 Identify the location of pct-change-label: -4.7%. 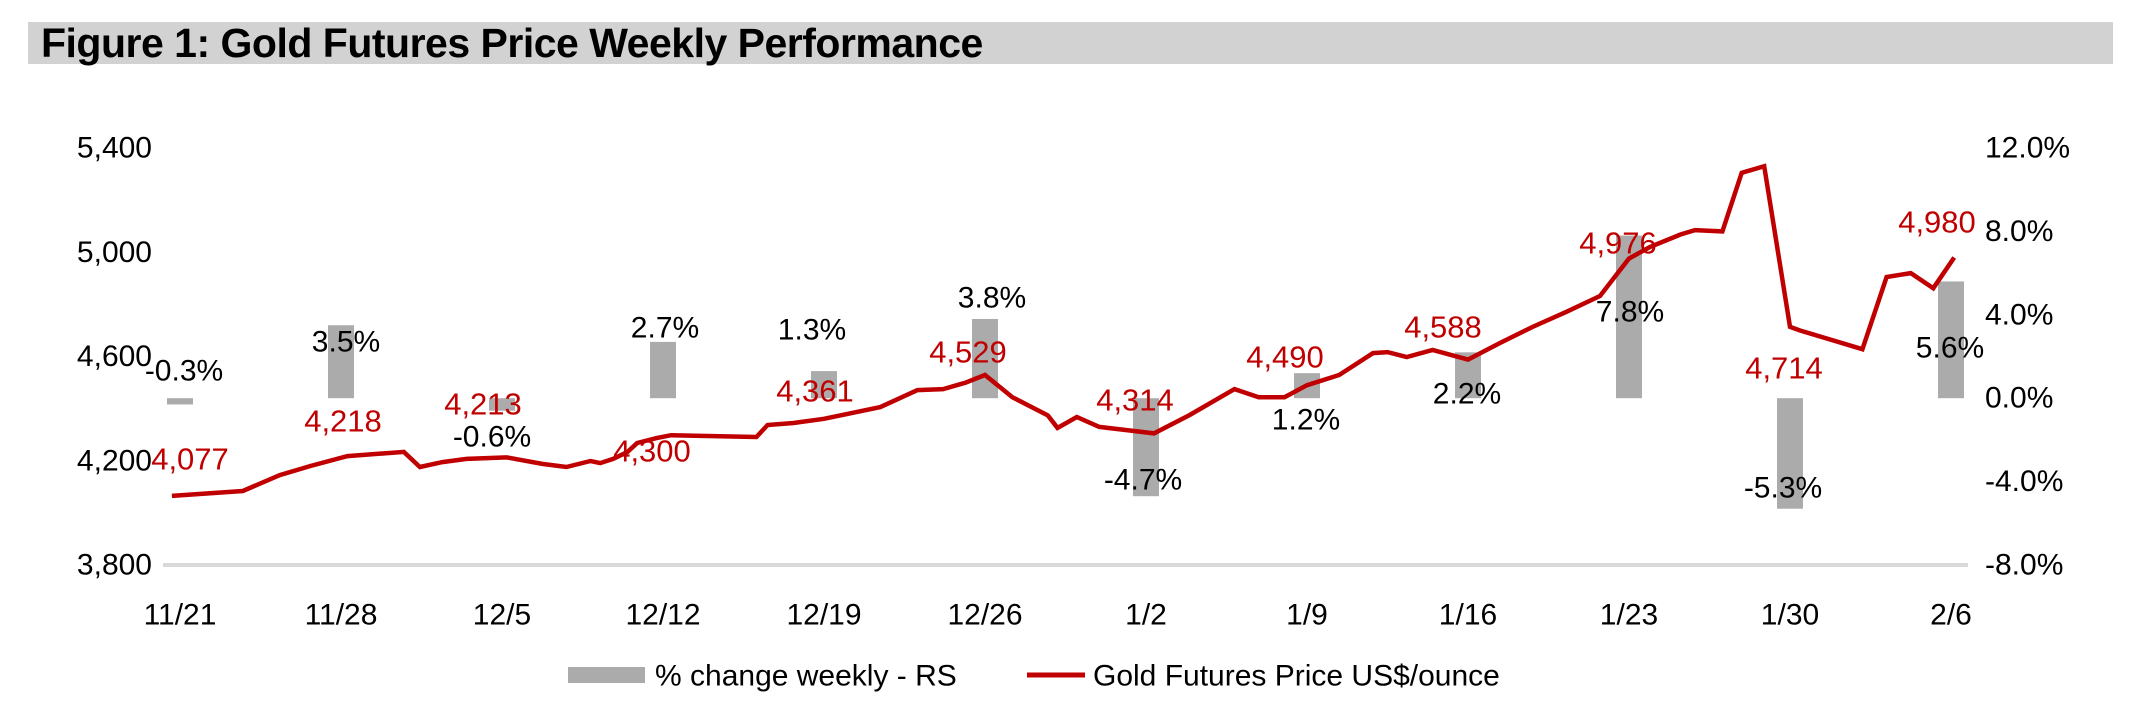
(1143, 480).